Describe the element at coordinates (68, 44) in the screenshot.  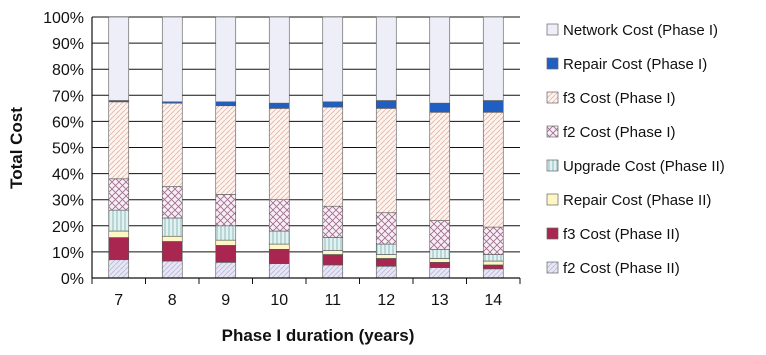
I see `y-tick-label: 90%` at that location.